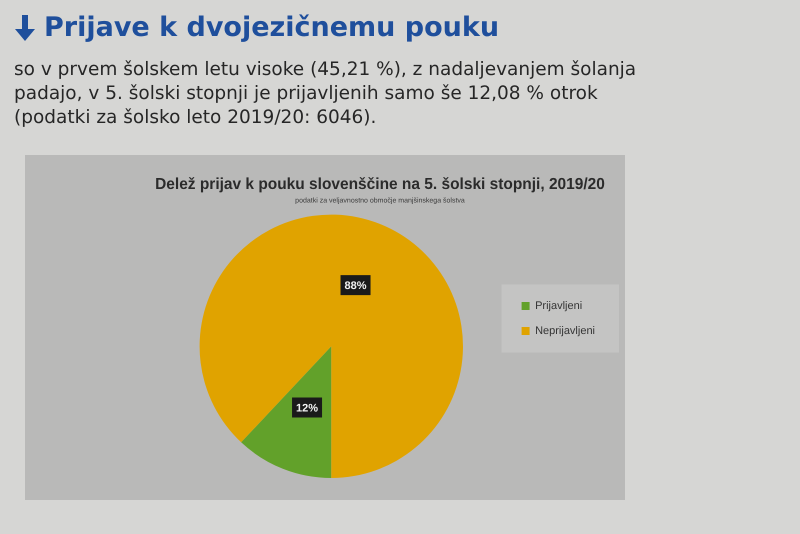 The height and width of the screenshot is (534, 800). Describe the element at coordinates (355, 286) in the screenshot. I see `data-label: 88%` at that location.